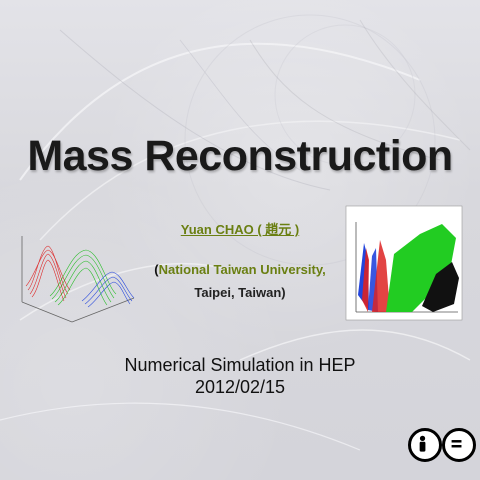  I want to click on affiliation-university: National Taiwan University,, so click(242, 269).